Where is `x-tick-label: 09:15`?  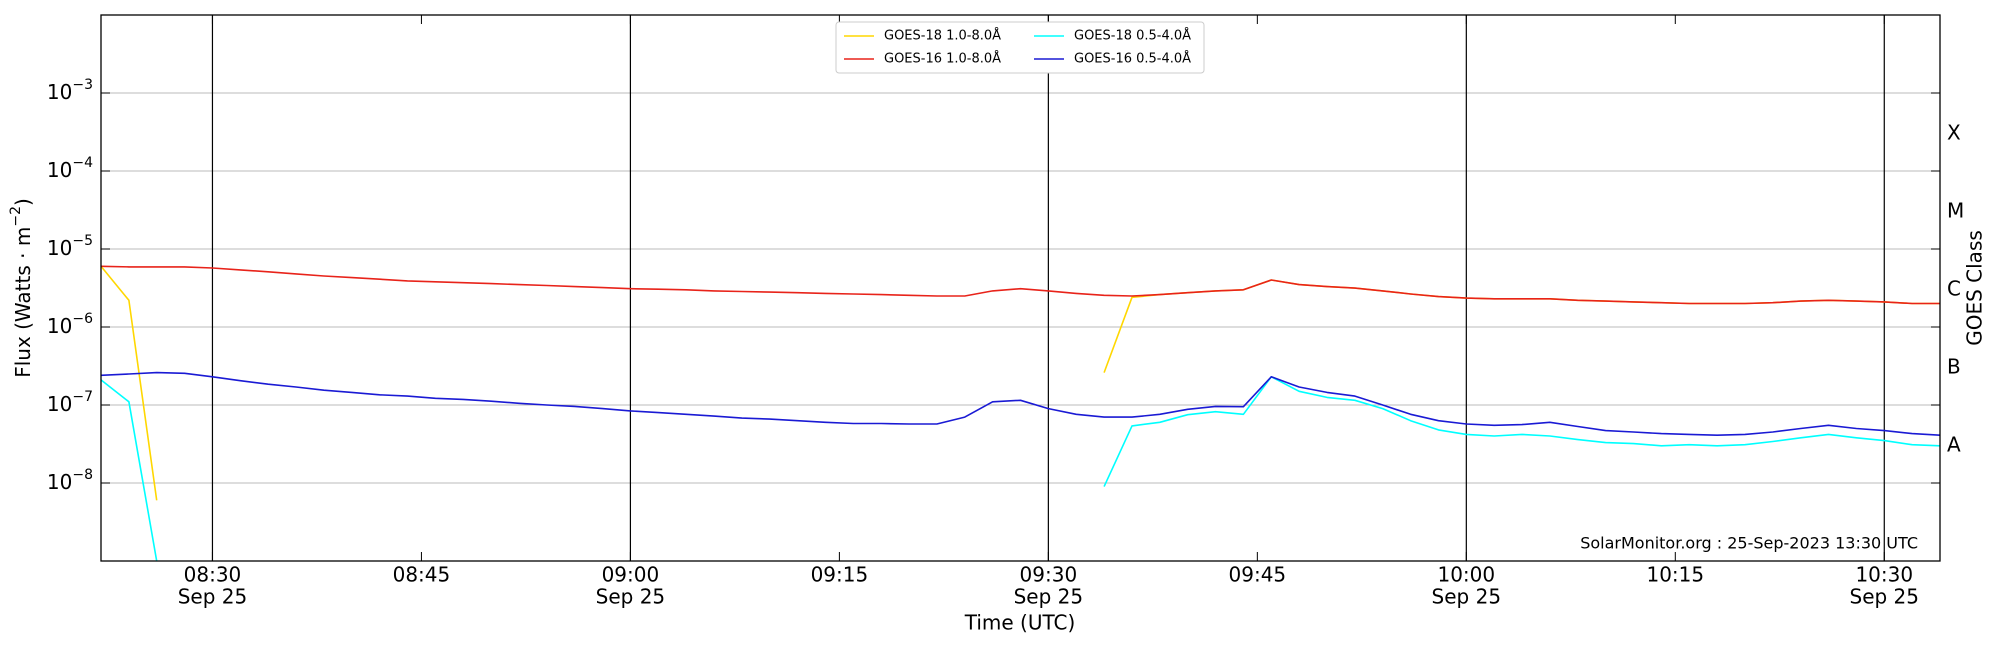
x-tick-label: 09:15 is located at coordinates (840, 575).